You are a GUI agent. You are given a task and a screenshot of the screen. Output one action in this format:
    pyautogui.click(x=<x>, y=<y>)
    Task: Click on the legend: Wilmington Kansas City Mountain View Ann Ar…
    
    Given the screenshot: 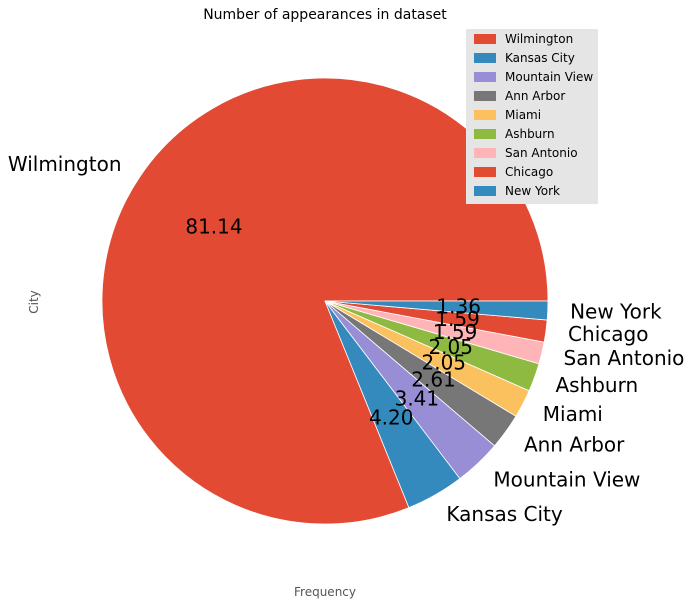 What is the action you would take?
    pyautogui.click(x=532, y=116)
    